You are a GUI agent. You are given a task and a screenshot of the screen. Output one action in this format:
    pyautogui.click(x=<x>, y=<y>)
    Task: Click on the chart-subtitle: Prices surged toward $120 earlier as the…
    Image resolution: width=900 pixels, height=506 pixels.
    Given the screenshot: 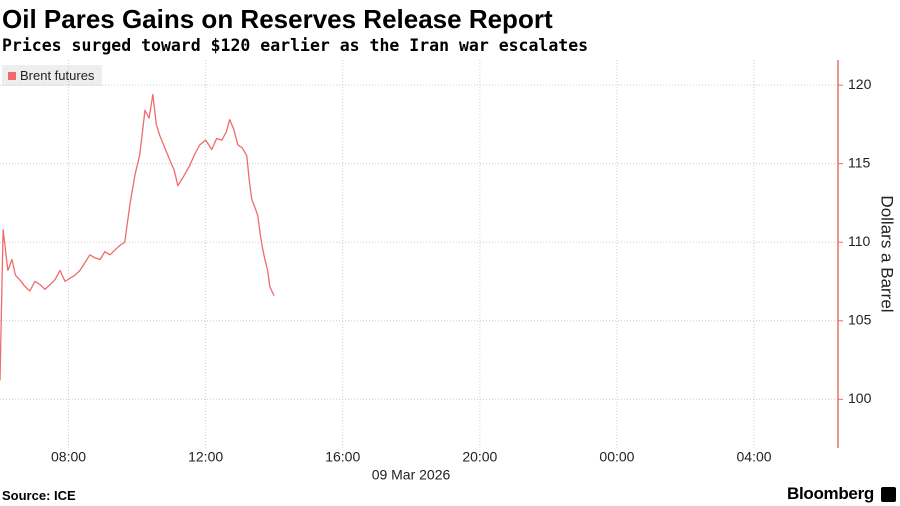 What is the action you would take?
    pyautogui.click(x=295, y=45)
    